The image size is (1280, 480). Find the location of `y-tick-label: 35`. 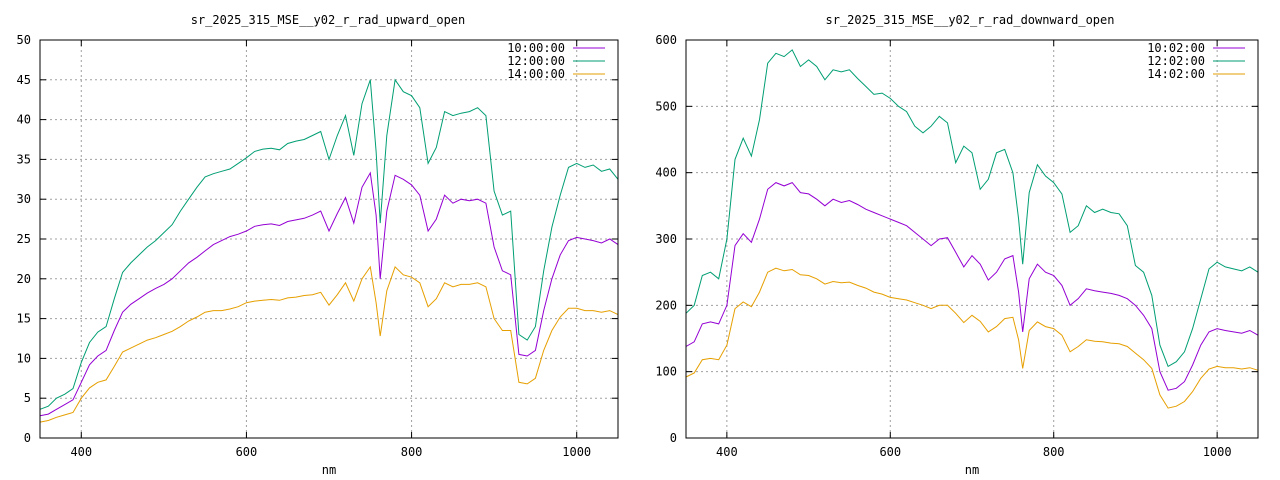

y-tick-label: 35 is located at coordinates (24, 159).